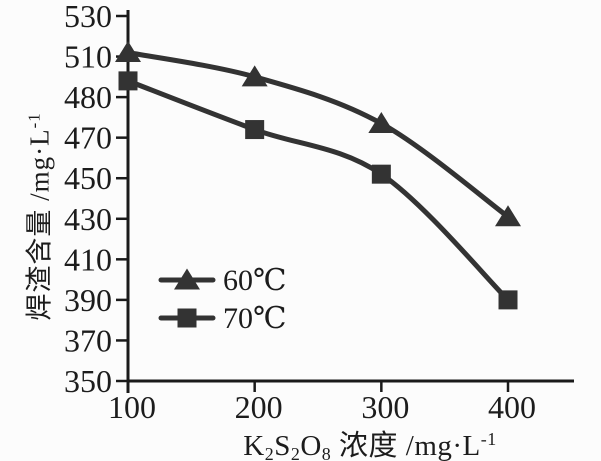 The image size is (601, 461). I want to click on x-axis-title: K2S2O8 浓度 /mg·L-1, so click(370, 445).